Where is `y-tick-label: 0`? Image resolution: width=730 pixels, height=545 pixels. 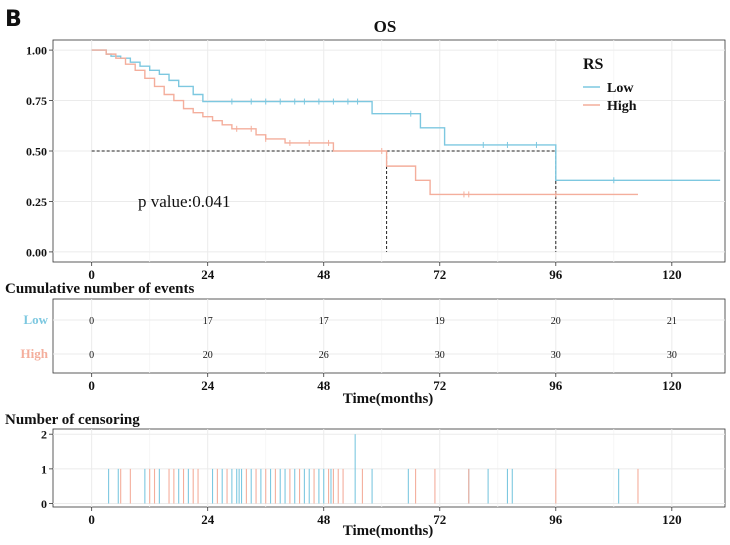 y-tick-label: 0 is located at coordinates (44, 504).